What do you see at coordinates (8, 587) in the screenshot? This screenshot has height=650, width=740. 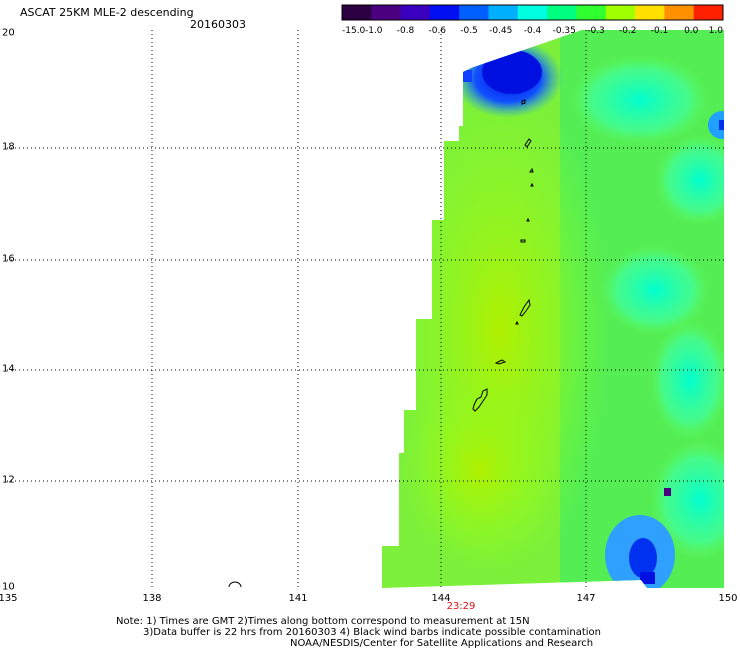 I see `y-tick-10: 10` at bounding box center [8, 587].